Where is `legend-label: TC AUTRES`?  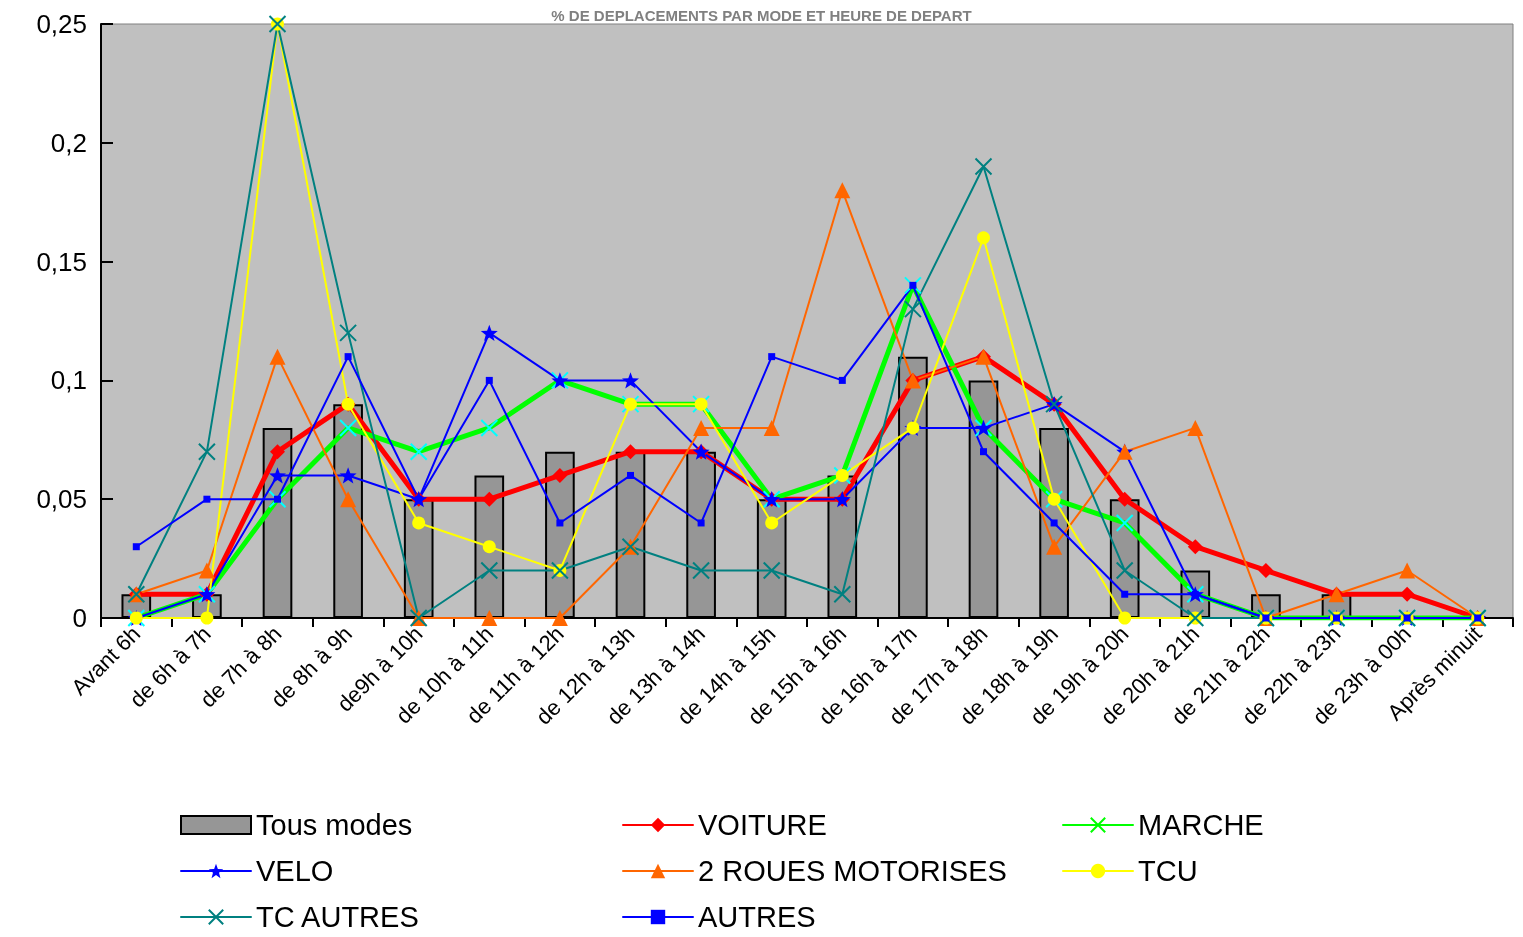 legend-label: TC AUTRES is located at coordinates (337, 917).